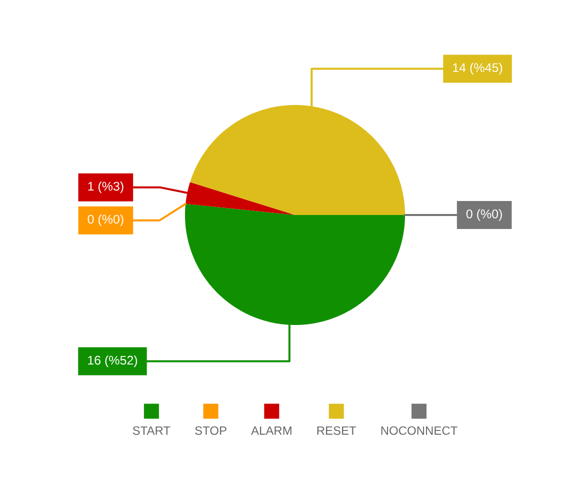 The image size is (582, 480). I want to click on legend-label: NOCONNECT, so click(419, 430).